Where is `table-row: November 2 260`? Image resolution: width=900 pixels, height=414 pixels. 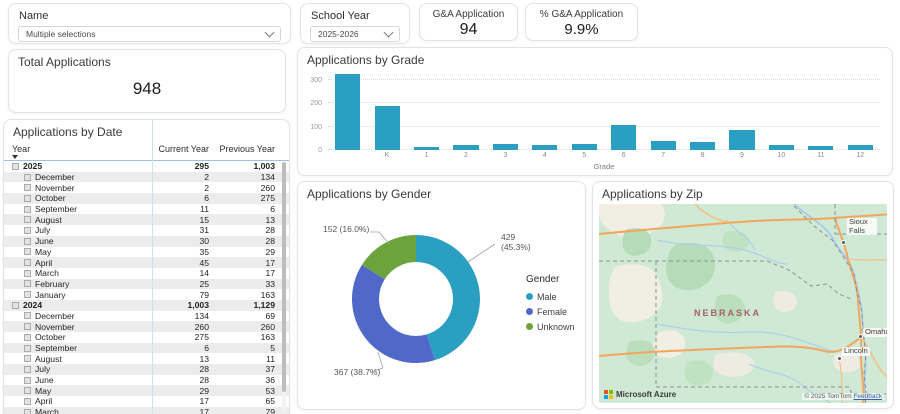
table-row: November 2 260 is located at coordinates (146, 187).